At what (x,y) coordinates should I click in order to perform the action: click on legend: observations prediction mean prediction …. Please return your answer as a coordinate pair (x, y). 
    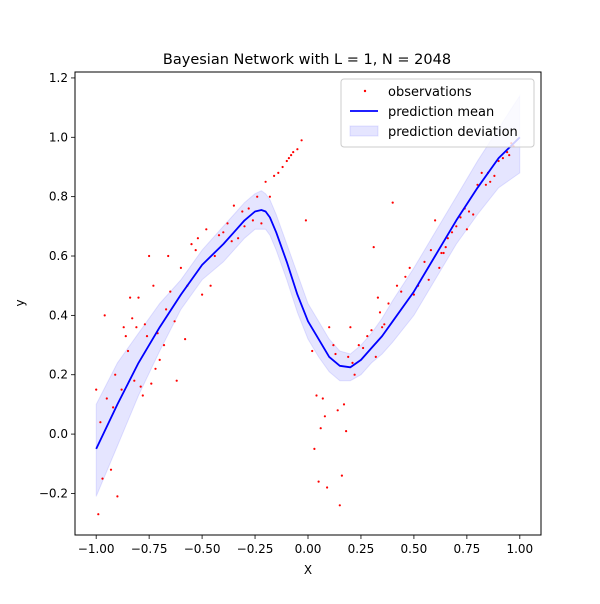
    Looking at the image, I should click on (437, 113).